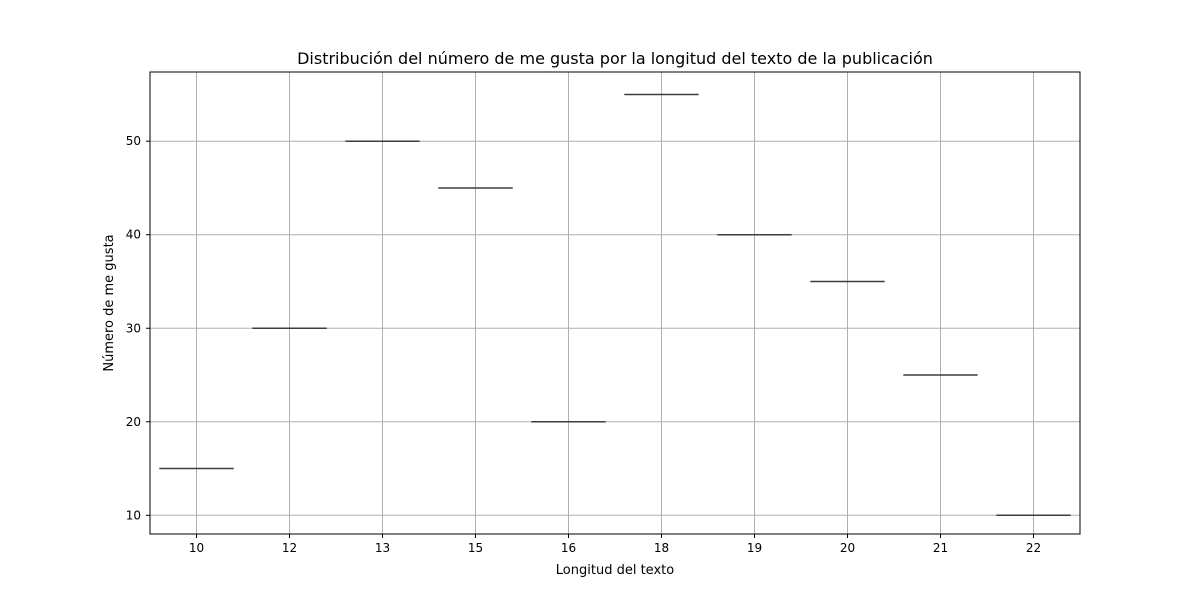 This screenshot has width=1200, height=605. I want to click on x-axis-ticks: 10 12 13 15 16 18 19 20 21 22, so click(615, 544).